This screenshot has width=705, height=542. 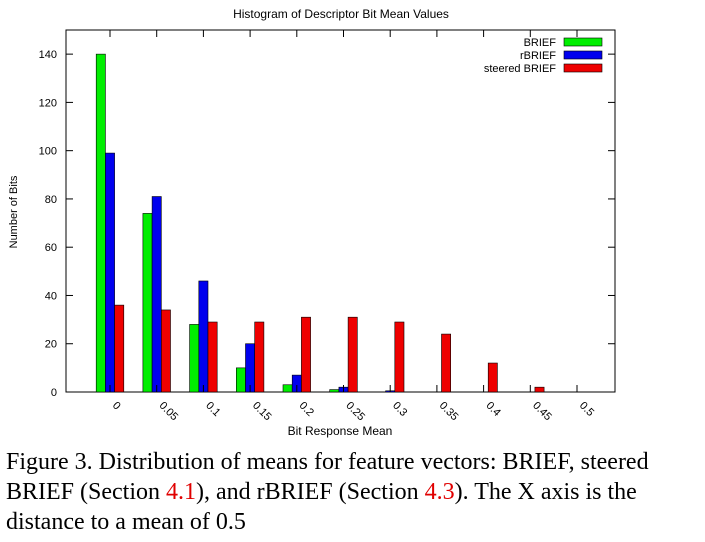 I want to click on legend-swatch-rbrief, so click(x=583, y=55).